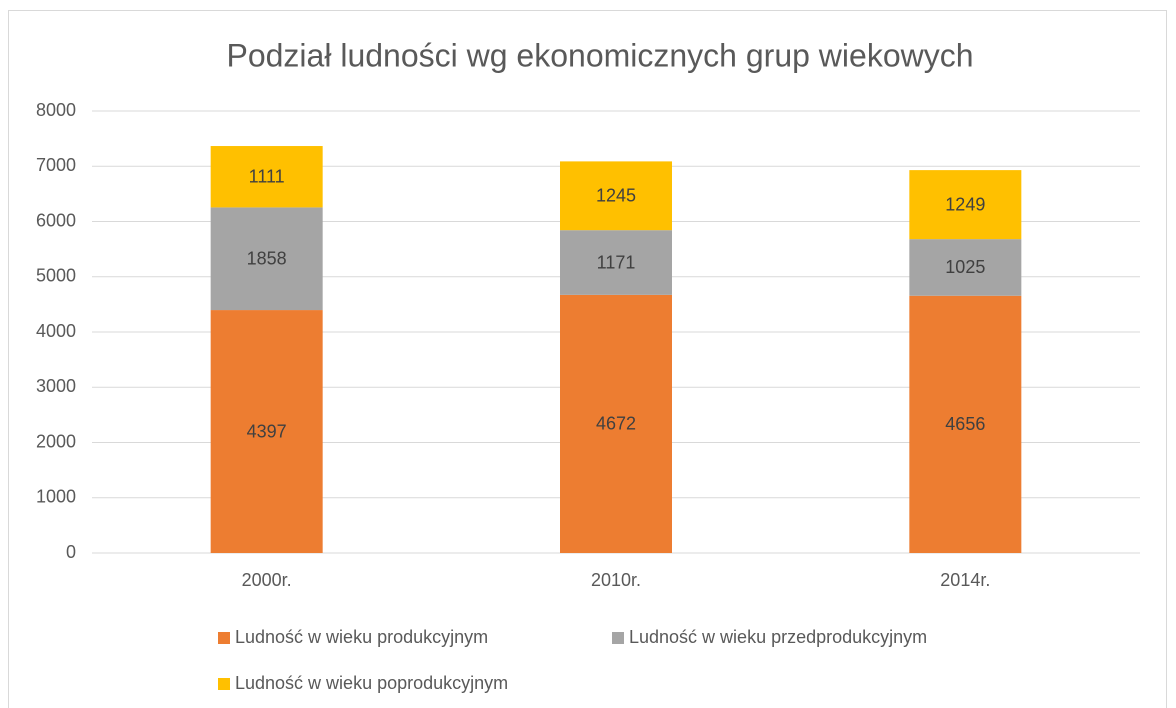  Describe the element at coordinates (56, 276) in the screenshot. I see `y-tick-label: 5000` at that location.